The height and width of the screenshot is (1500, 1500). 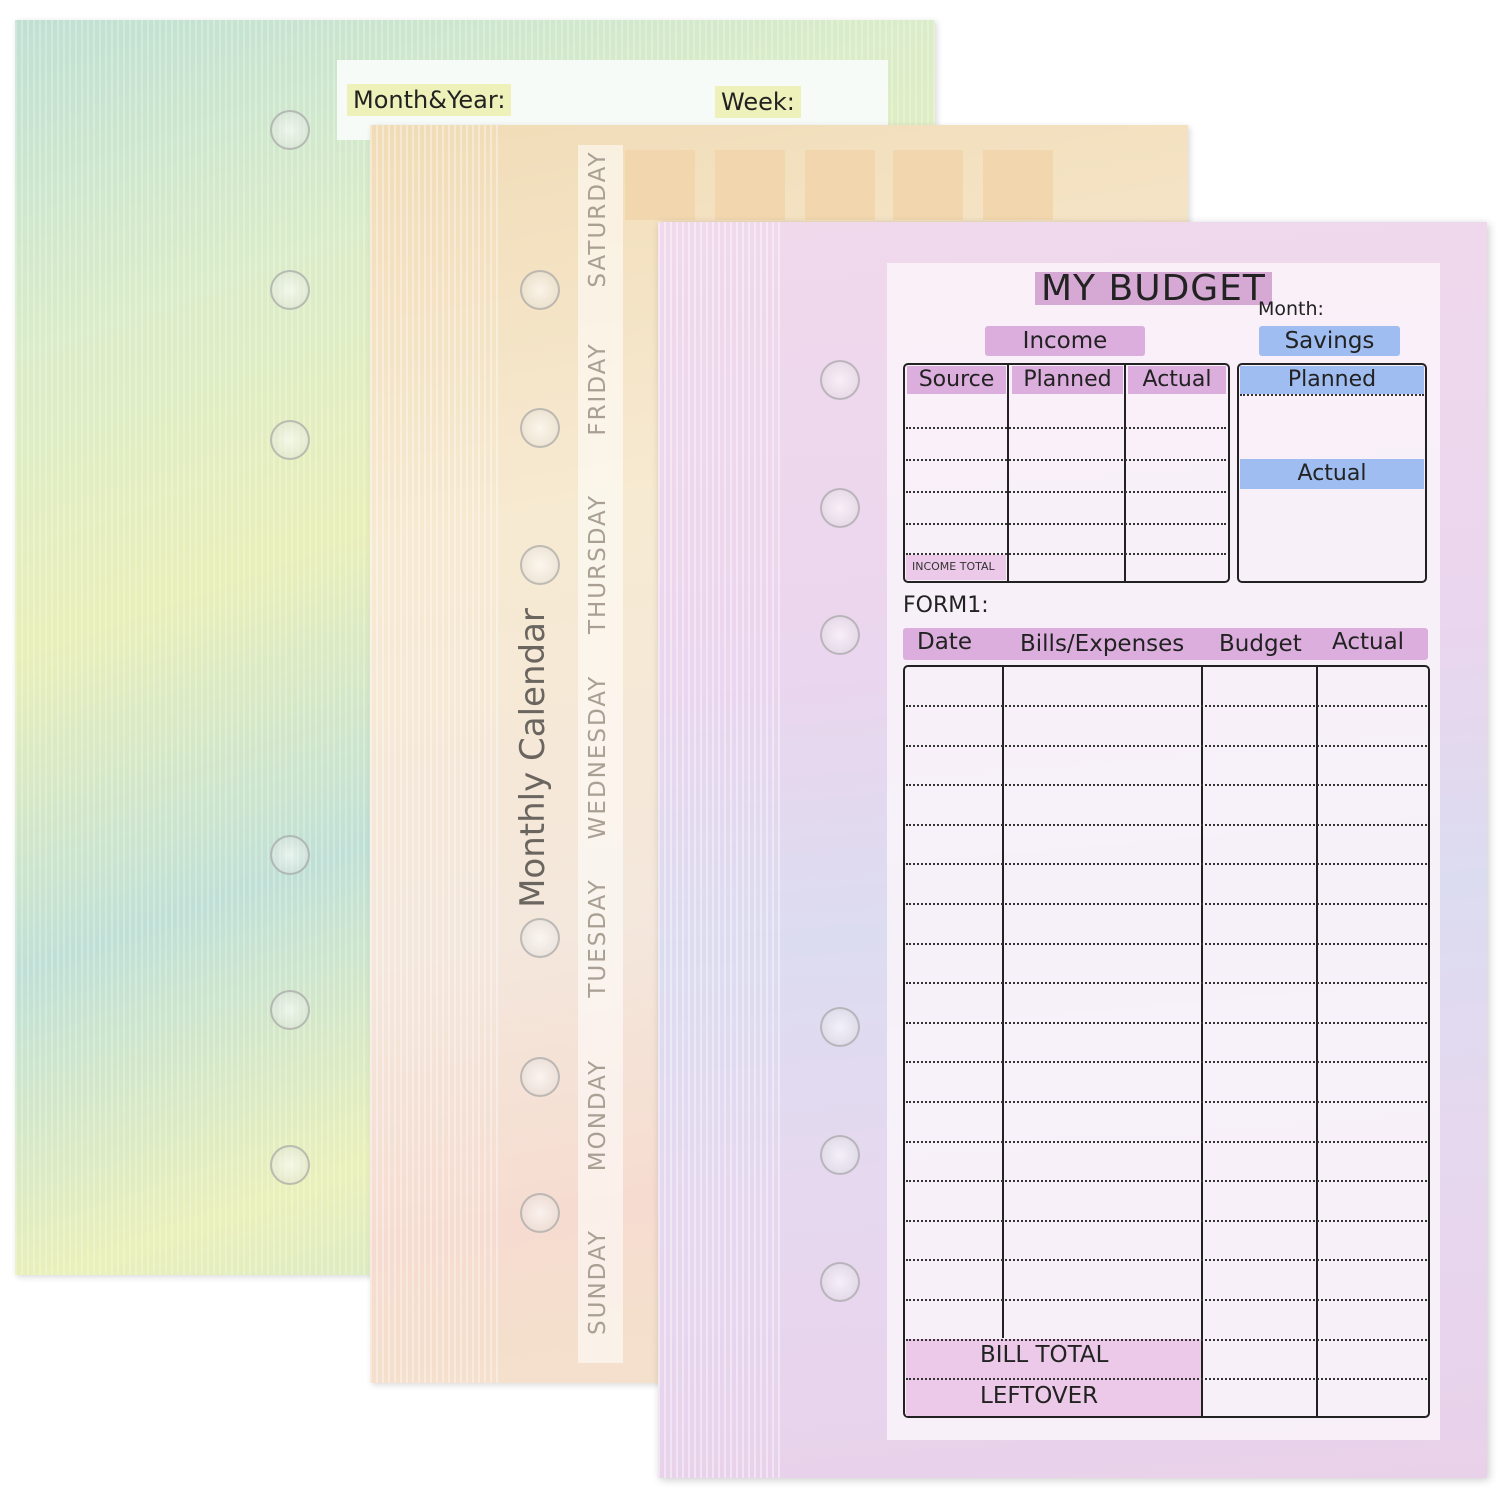 What do you see at coordinates (598, 564) in the screenshot?
I see `day-label: THURSDAY` at bounding box center [598, 564].